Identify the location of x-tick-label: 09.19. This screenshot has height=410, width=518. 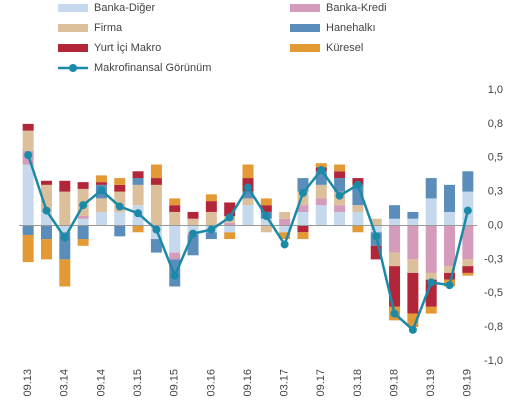
(468, 383).